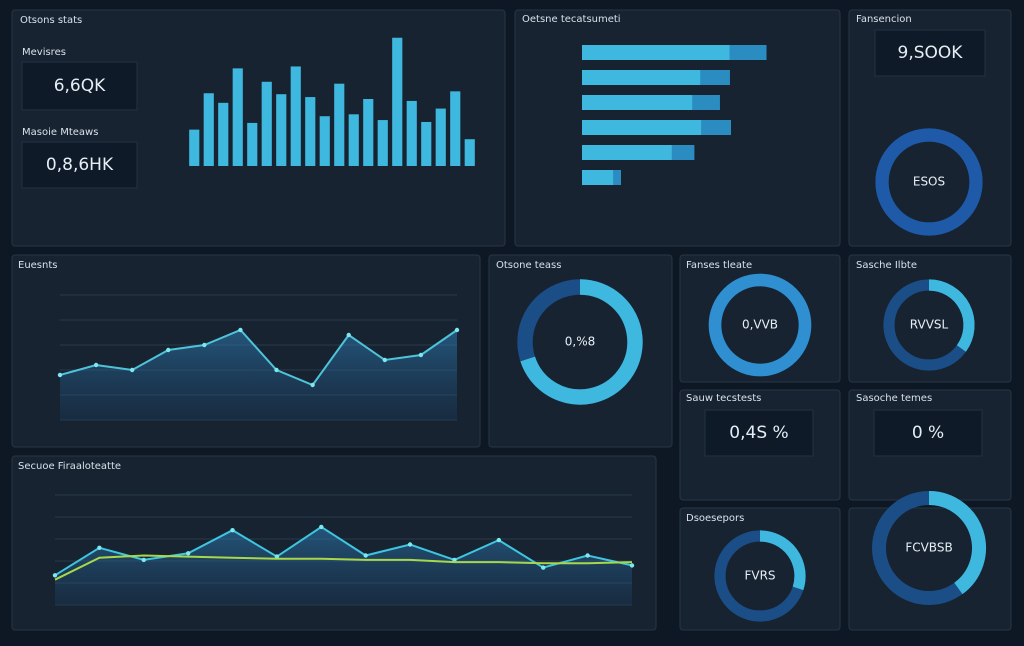 Image resolution: width=1024 pixels, height=646 pixels. What do you see at coordinates (715, 518) in the screenshot?
I see `panel-title: Dsoesepors` at bounding box center [715, 518].